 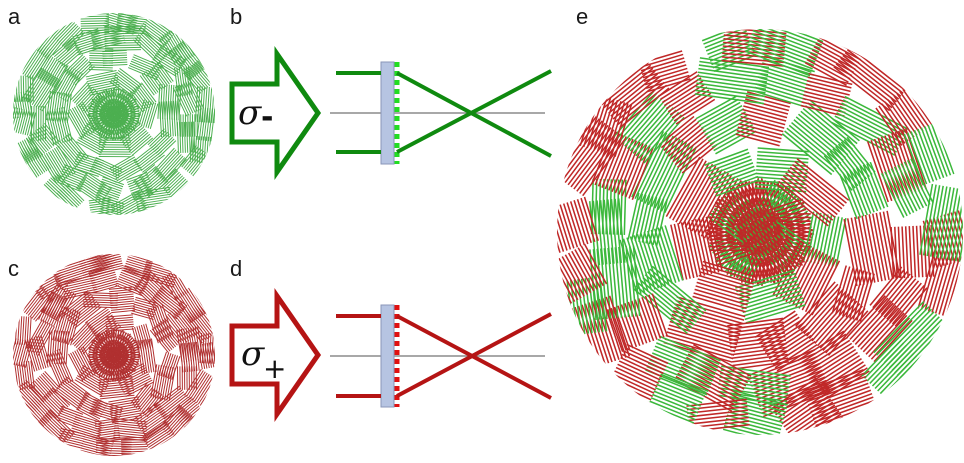 I want to click on metasurface-disk-a, so click(x=114, y=114).